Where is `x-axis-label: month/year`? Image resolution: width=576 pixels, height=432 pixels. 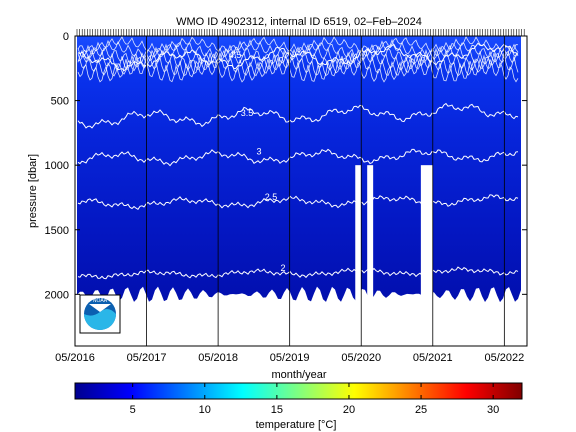 x-axis-label: month/year is located at coordinates (298, 375).